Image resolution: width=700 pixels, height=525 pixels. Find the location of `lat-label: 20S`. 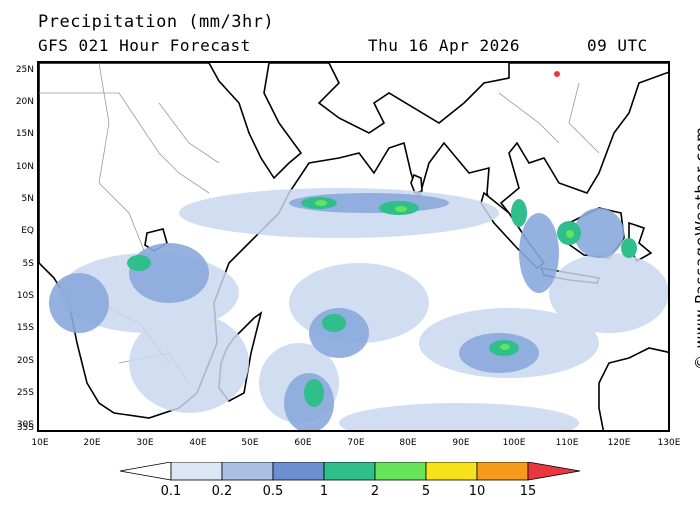

lat-label: 20S is located at coordinates (25, 361).